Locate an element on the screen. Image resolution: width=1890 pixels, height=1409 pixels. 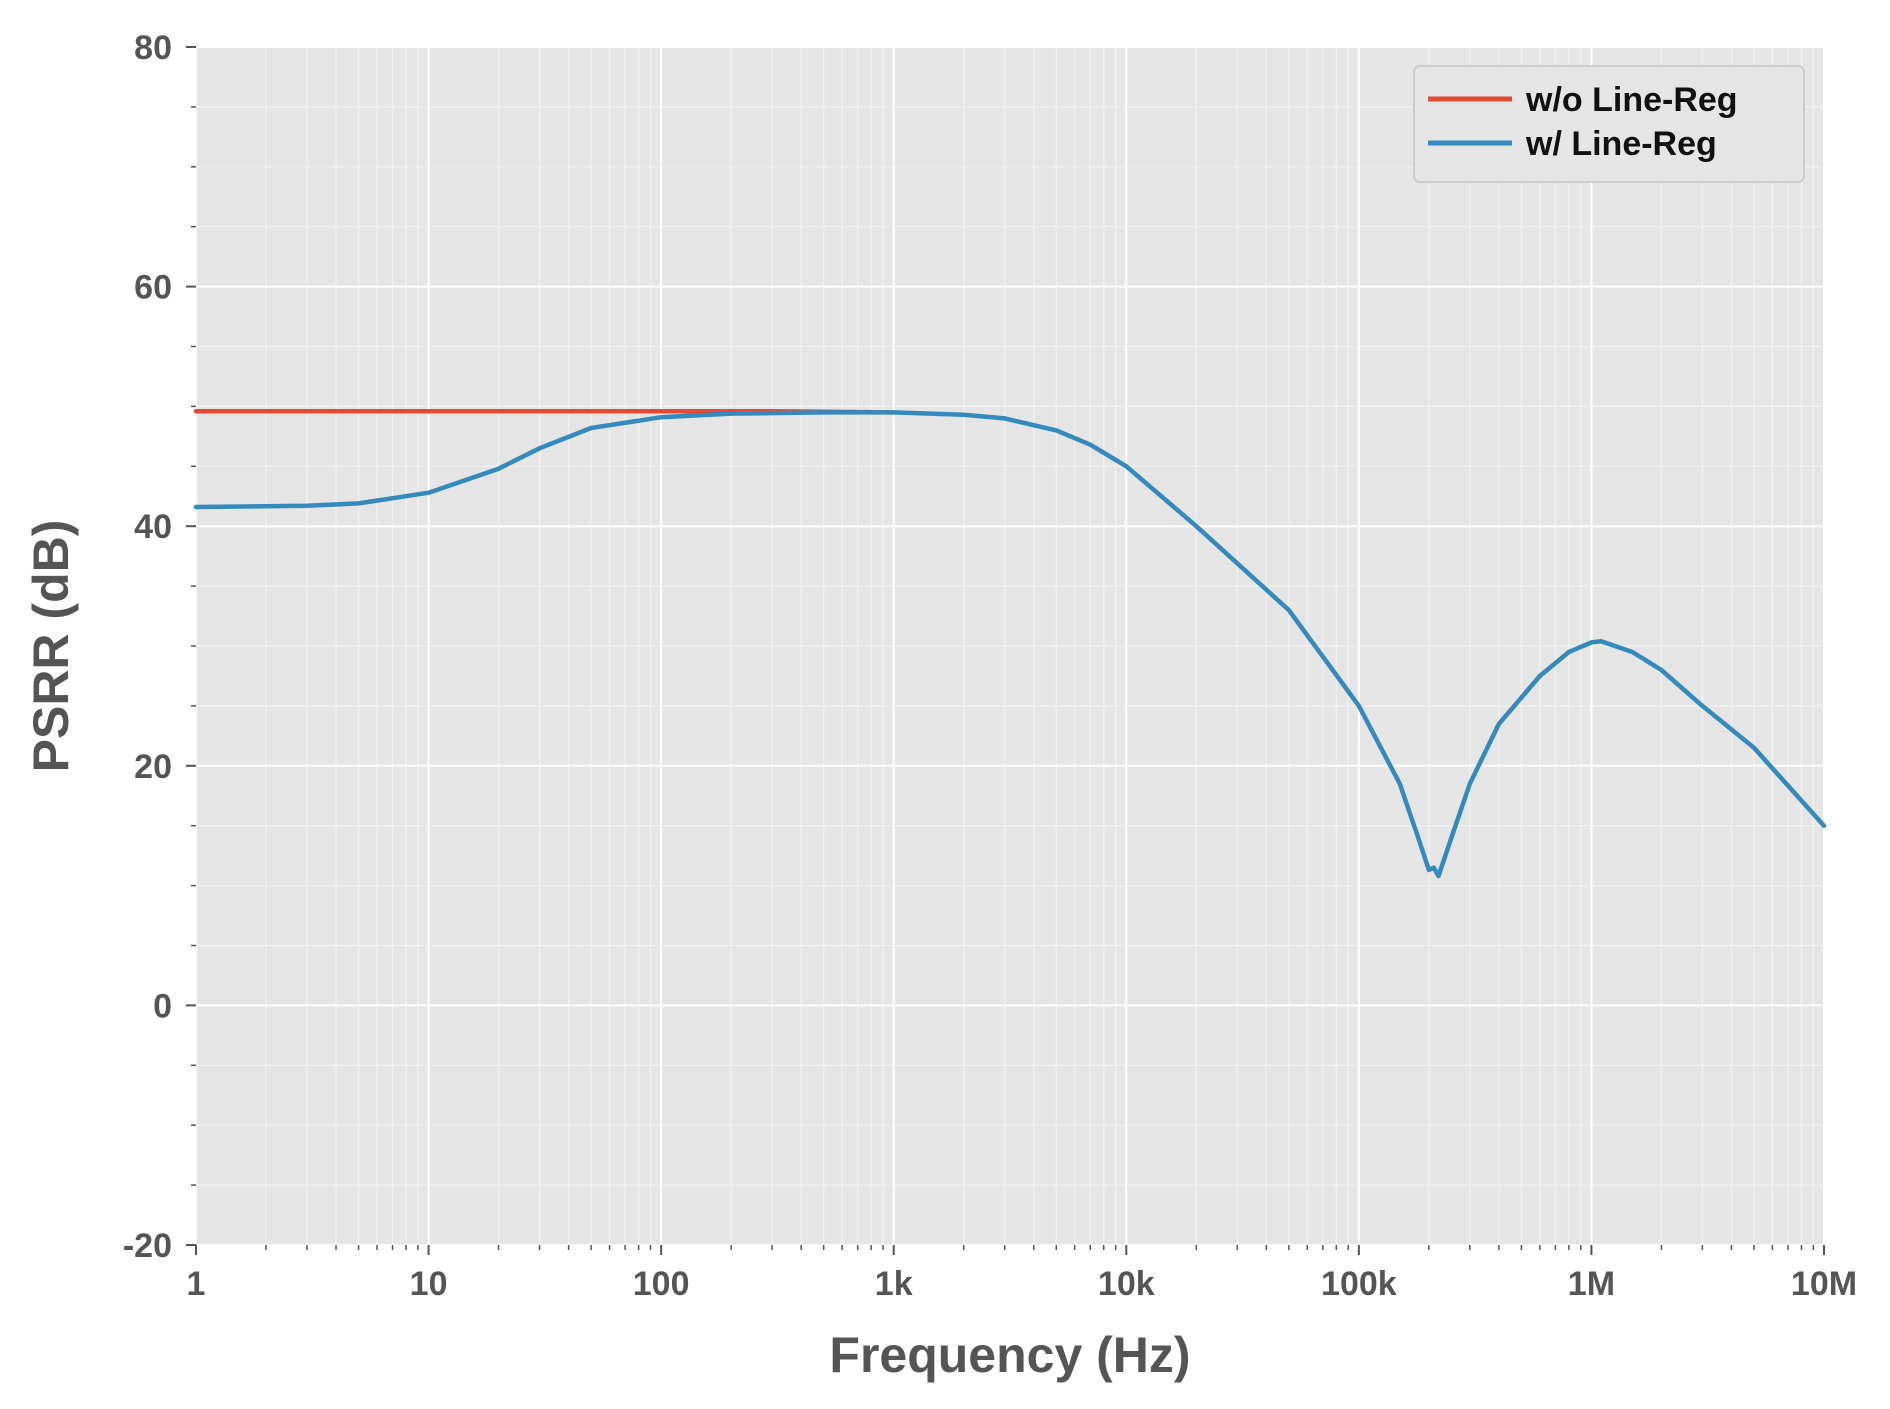
x-axis-title: Frequency (Hz) is located at coordinates (1009, 1355).